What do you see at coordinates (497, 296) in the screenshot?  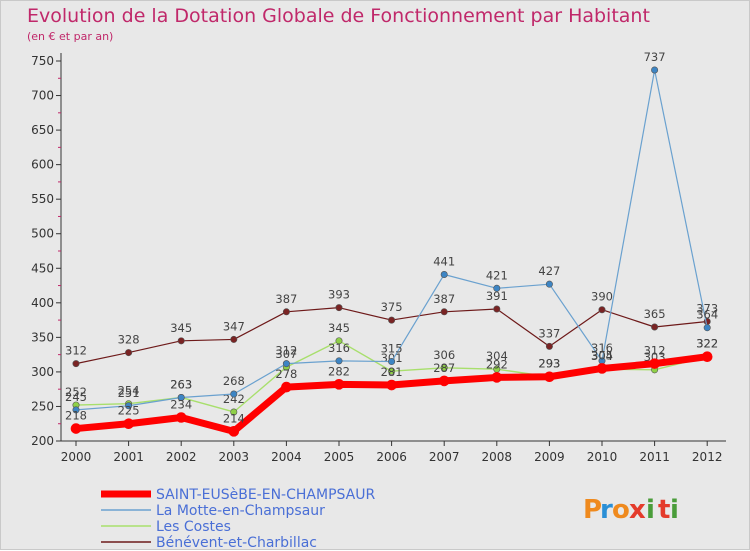 I see `data-label: 391` at bounding box center [497, 296].